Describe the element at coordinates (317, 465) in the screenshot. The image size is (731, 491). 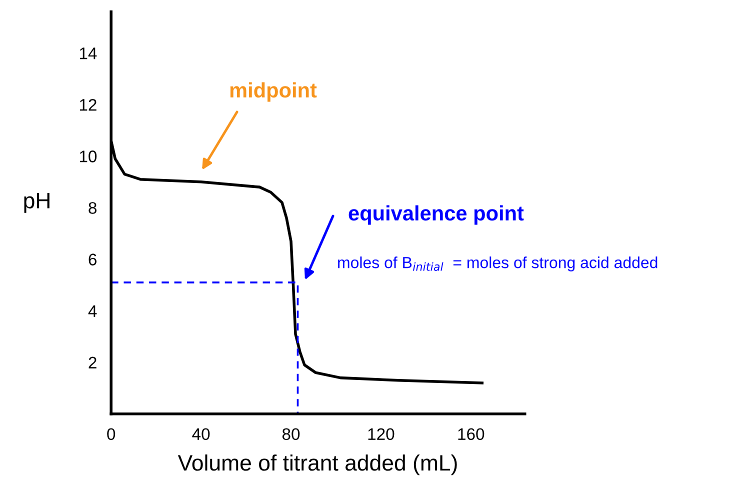
I see `x-axis-title: Volume of titrant added (mL)` at that location.